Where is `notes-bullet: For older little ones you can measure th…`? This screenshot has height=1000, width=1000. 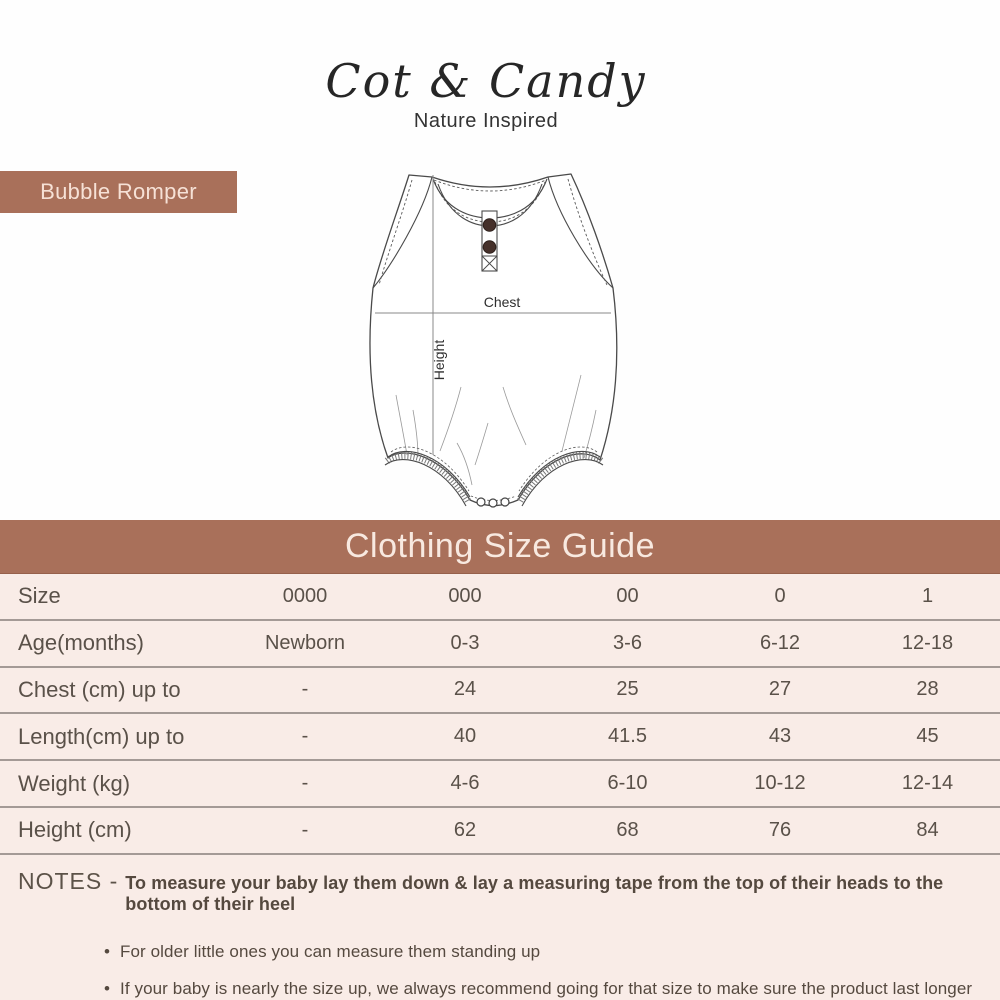
notes-bullet: For older little ones you can measure th… is located at coordinates (500, 952).